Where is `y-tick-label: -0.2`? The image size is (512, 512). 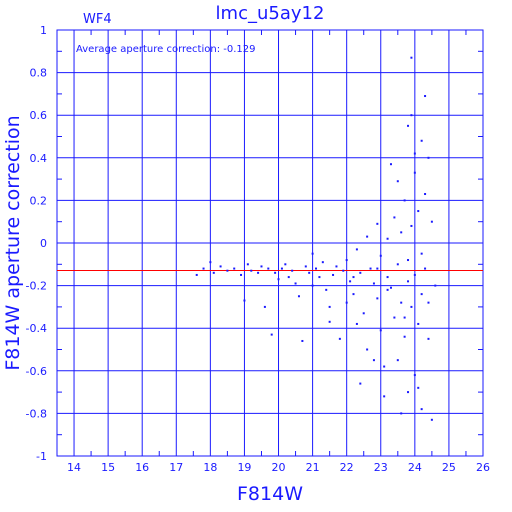
y-tick-label: -0.2 is located at coordinates (36, 286).